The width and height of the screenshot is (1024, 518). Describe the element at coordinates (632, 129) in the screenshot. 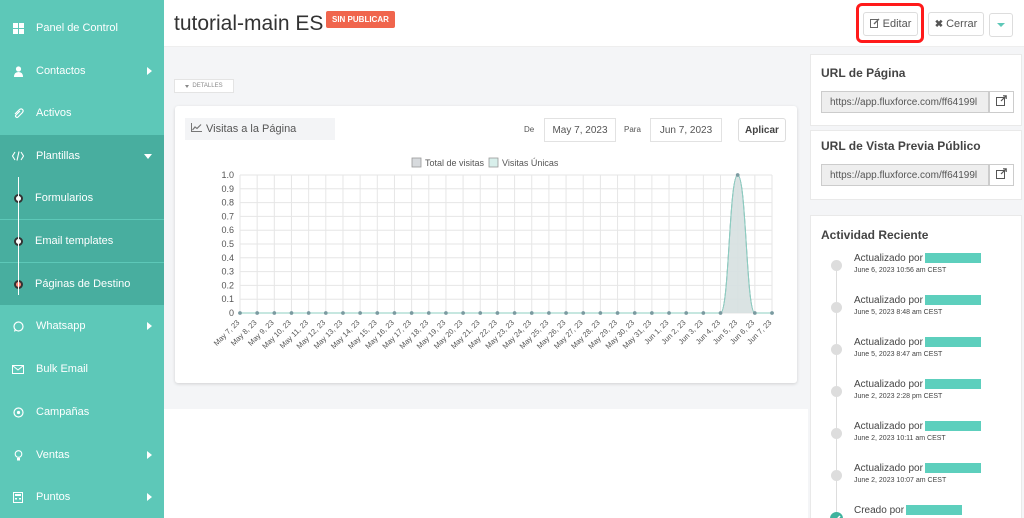

I see `to-label: Para` at that location.